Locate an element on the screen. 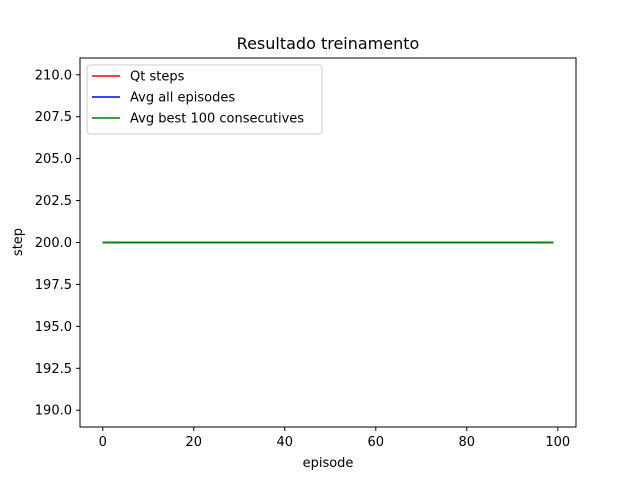 The height and width of the screenshot is (480, 640). y-tick-label: 197.5 is located at coordinates (53, 285).